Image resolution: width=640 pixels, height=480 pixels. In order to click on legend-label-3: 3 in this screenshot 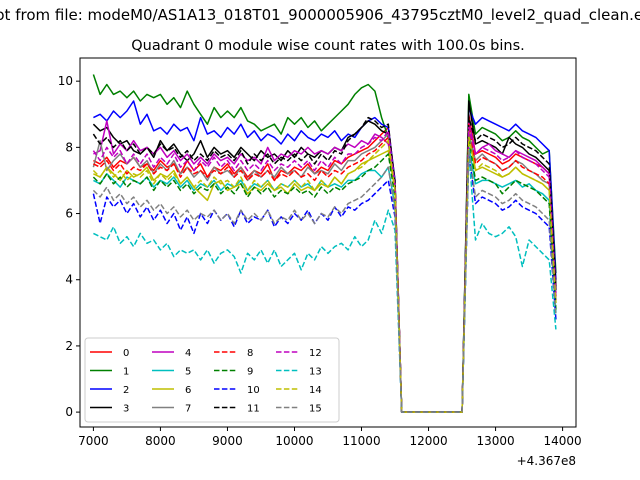, I will do `click(126, 409)`.